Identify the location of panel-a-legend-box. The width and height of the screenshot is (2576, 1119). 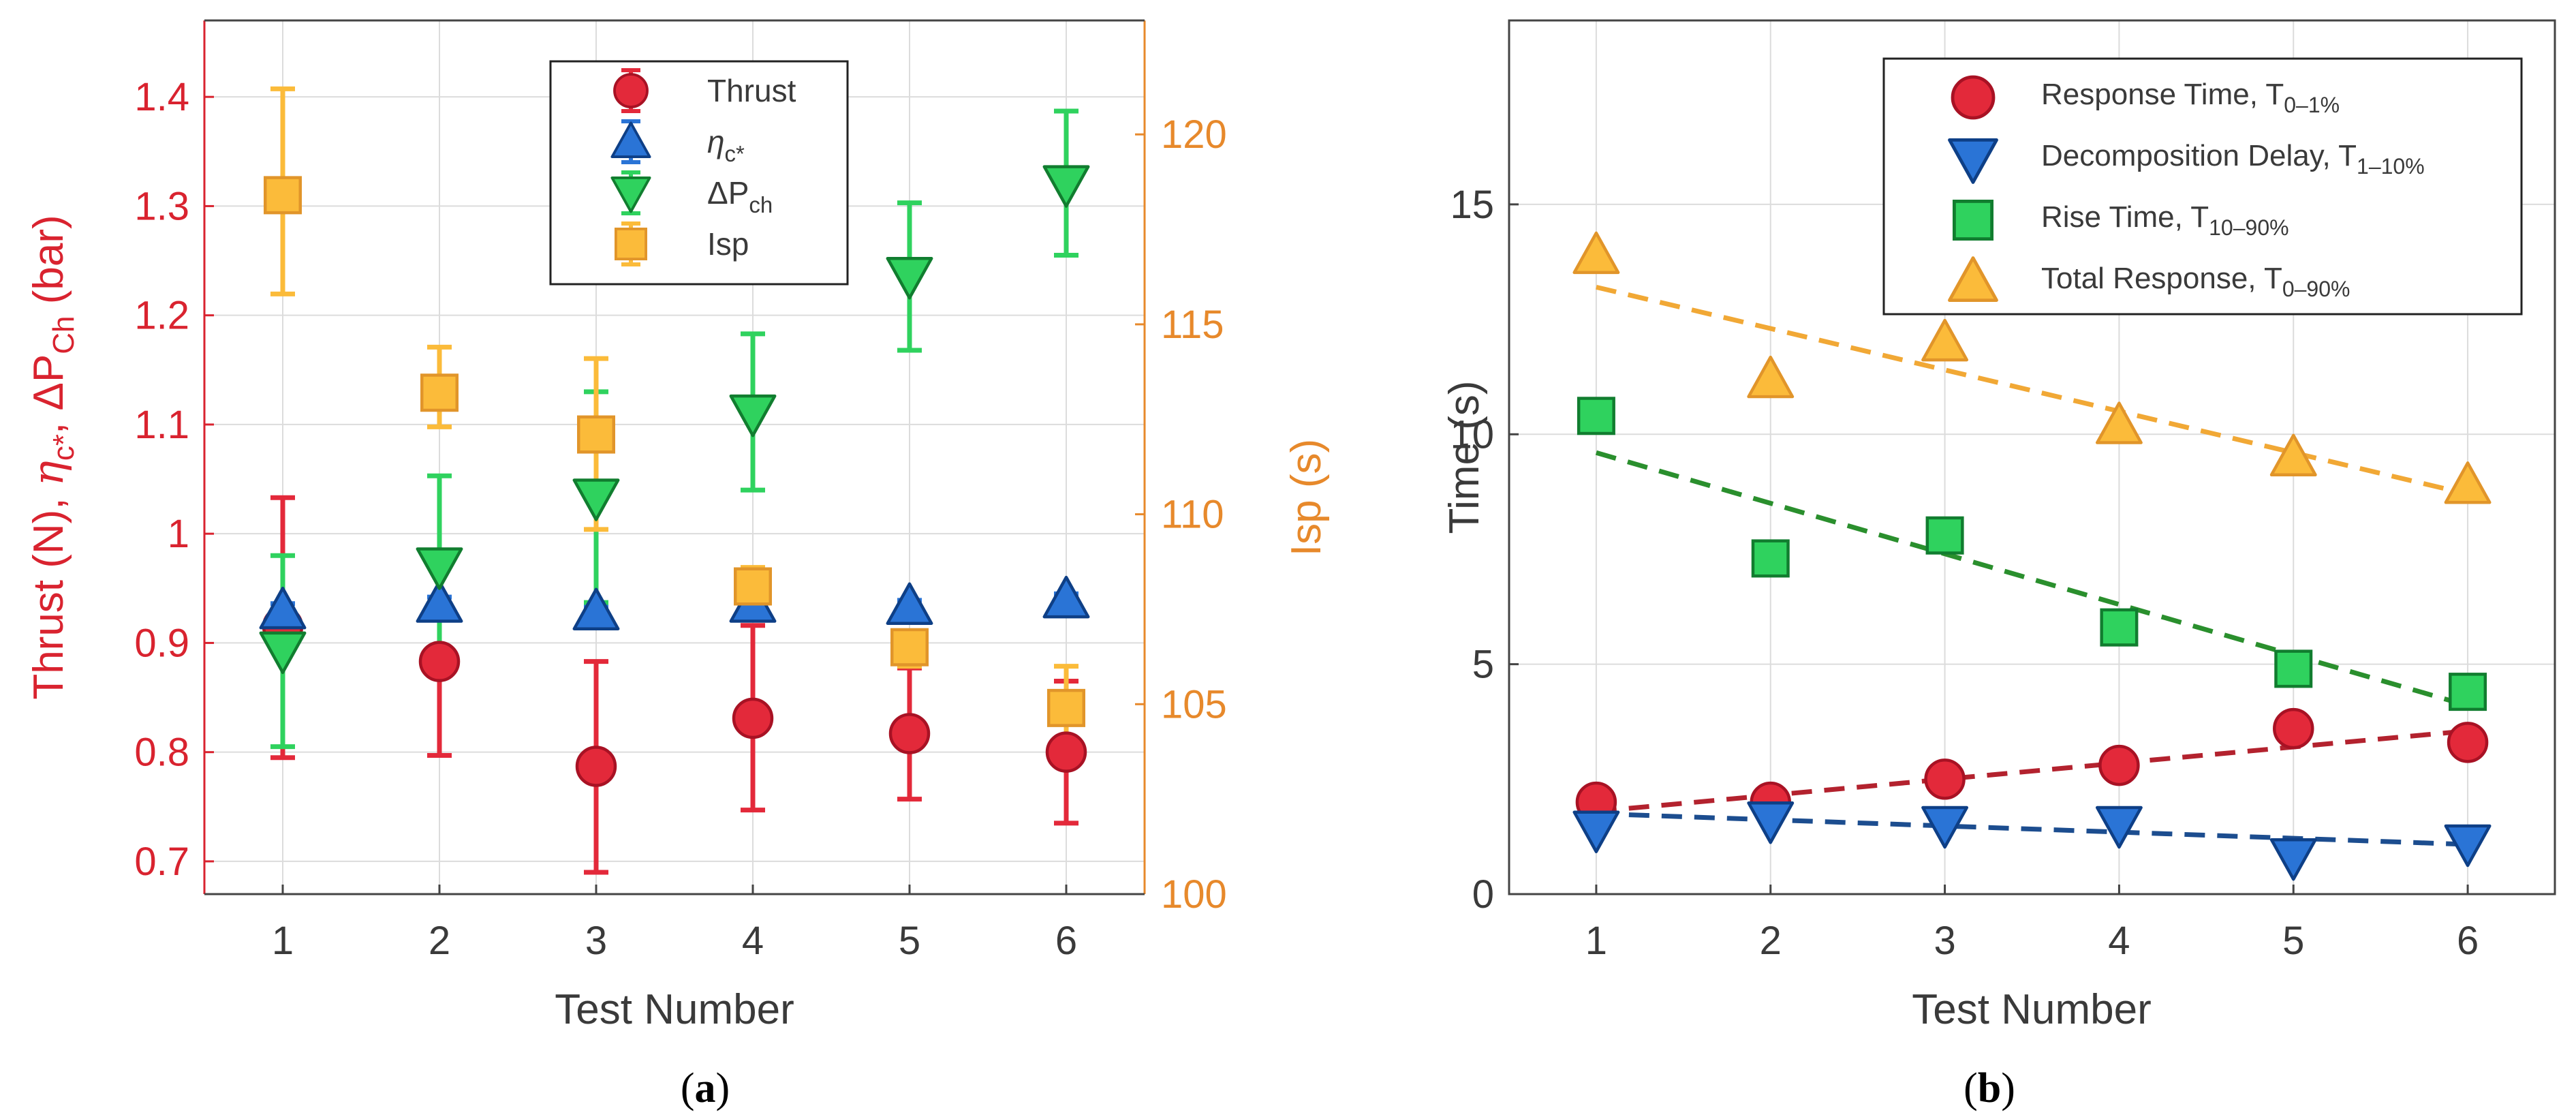
(699, 173).